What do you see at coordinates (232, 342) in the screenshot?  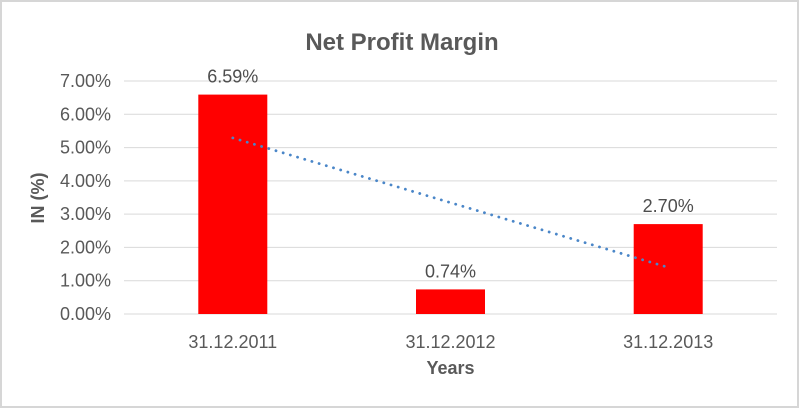 I see `x-tick-label: 31.12.2011` at bounding box center [232, 342].